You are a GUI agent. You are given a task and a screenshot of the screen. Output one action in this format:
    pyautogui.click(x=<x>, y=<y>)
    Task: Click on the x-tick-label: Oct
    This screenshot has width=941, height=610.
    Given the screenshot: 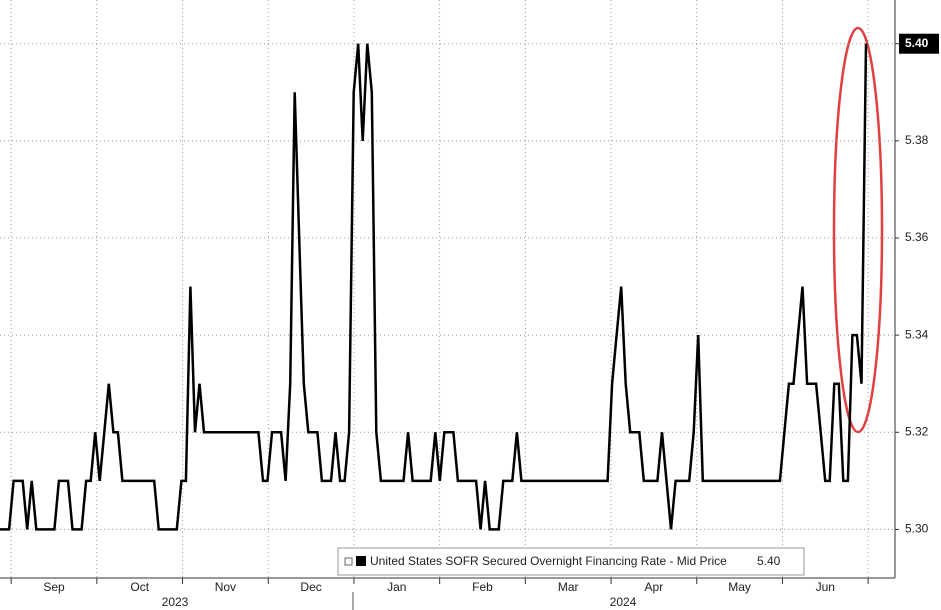 What is the action you would take?
    pyautogui.click(x=139, y=587)
    